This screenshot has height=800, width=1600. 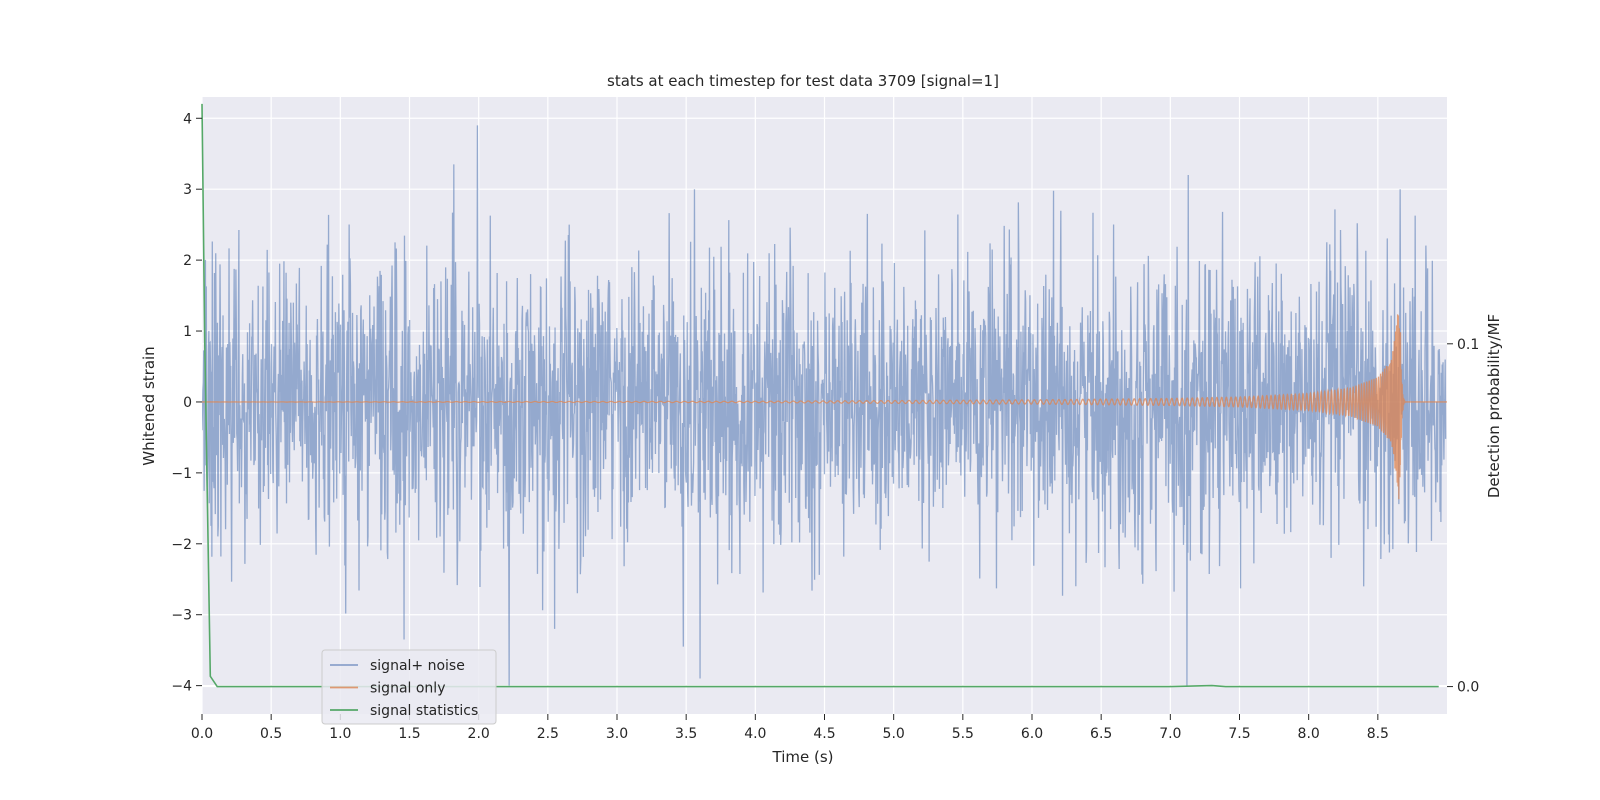 I want to click on legend-label: signal statistics, so click(x=424, y=711).